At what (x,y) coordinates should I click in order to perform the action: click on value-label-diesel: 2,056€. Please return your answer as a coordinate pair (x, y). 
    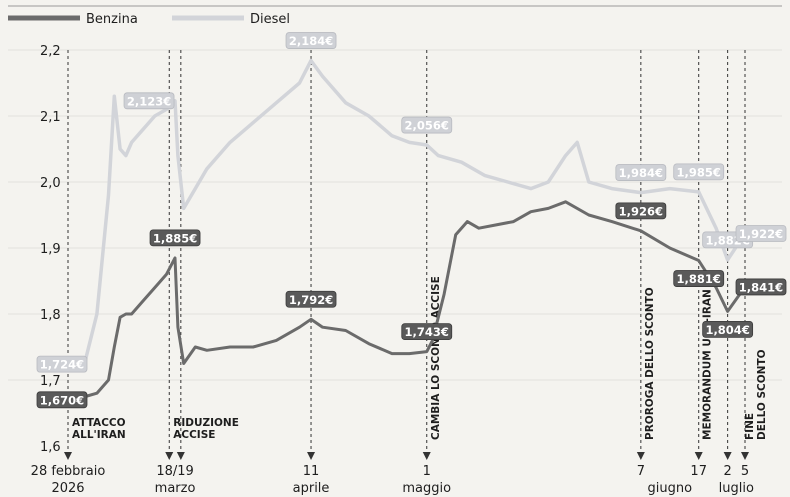
    Looking at the image, I should click on (427, 125).